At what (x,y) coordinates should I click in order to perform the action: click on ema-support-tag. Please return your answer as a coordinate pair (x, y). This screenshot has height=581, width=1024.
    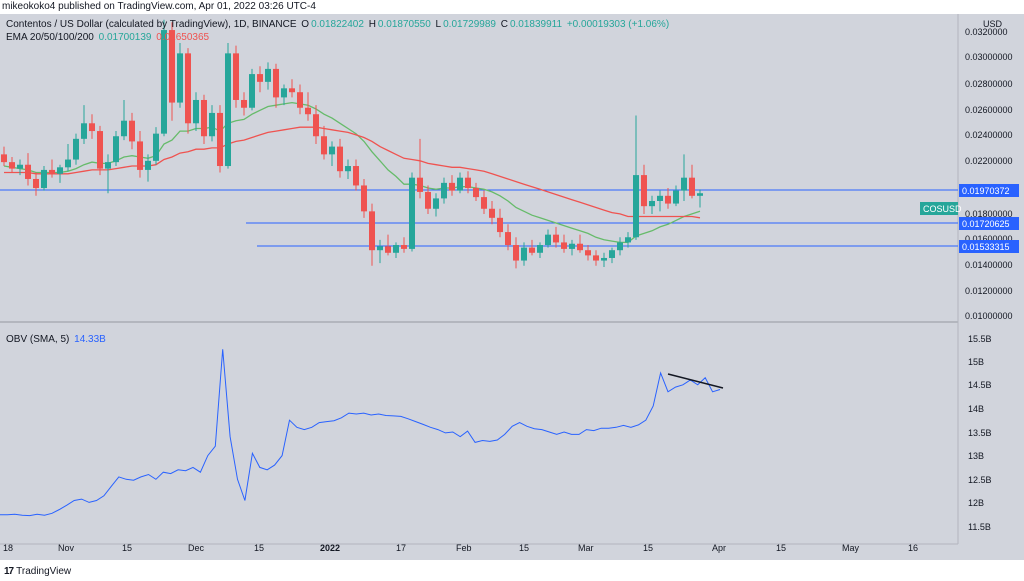
    Looking at the image, I should click on (989, 223).